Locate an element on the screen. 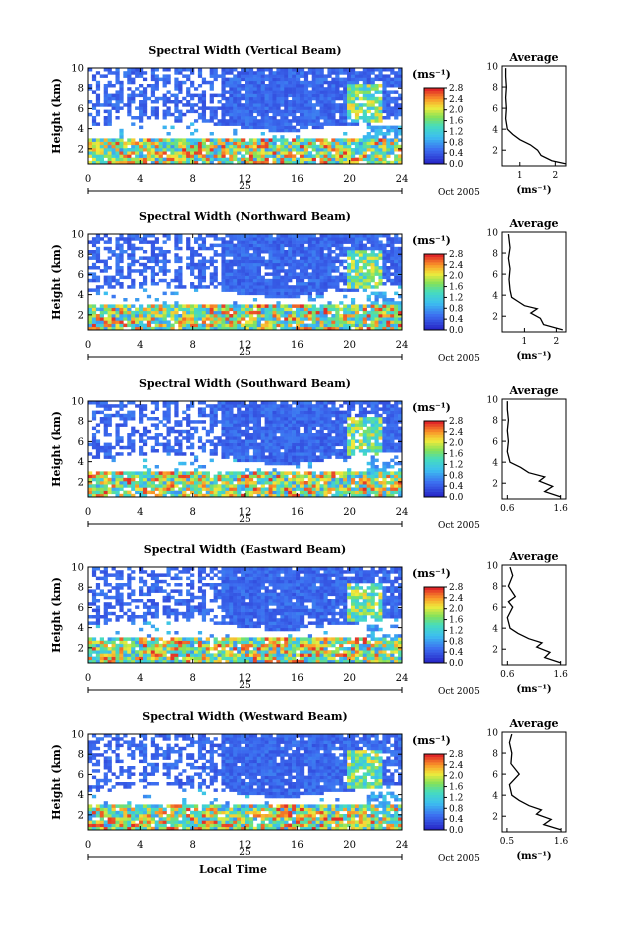 This screenshot has height=929, width=621. heatmap-field is located at coordinates (245, 282).